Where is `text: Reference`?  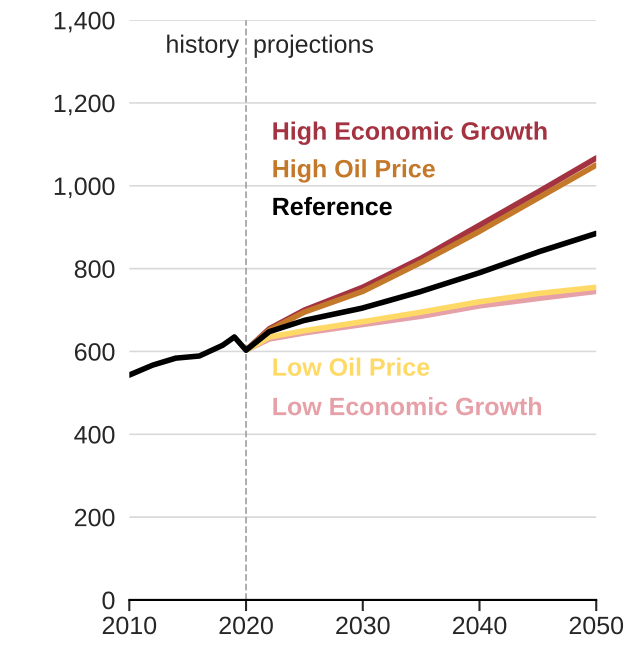 text: Reference is located at coordinates (332, 206).